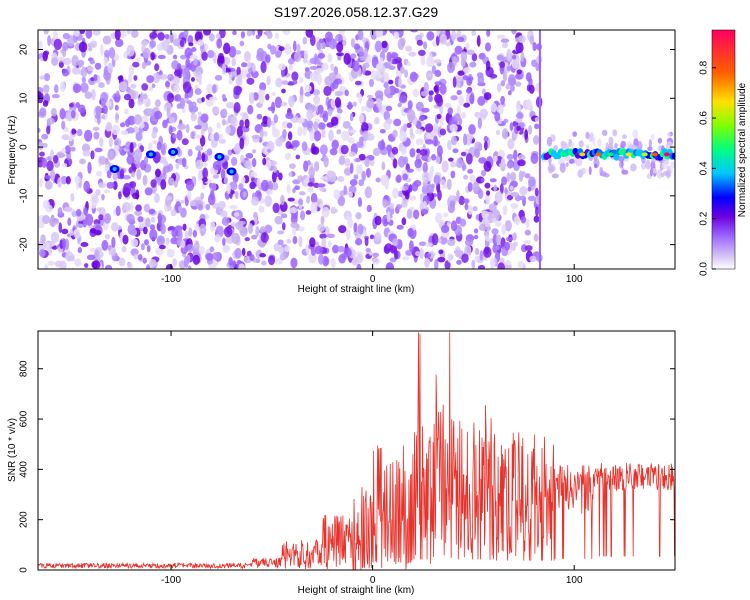 The width and height of the screenshot is (750, 600). What do you see at coordinates (24, 469) in the screenshot?
I see `y-tick-label: 400` at bounding box center [24, 469].